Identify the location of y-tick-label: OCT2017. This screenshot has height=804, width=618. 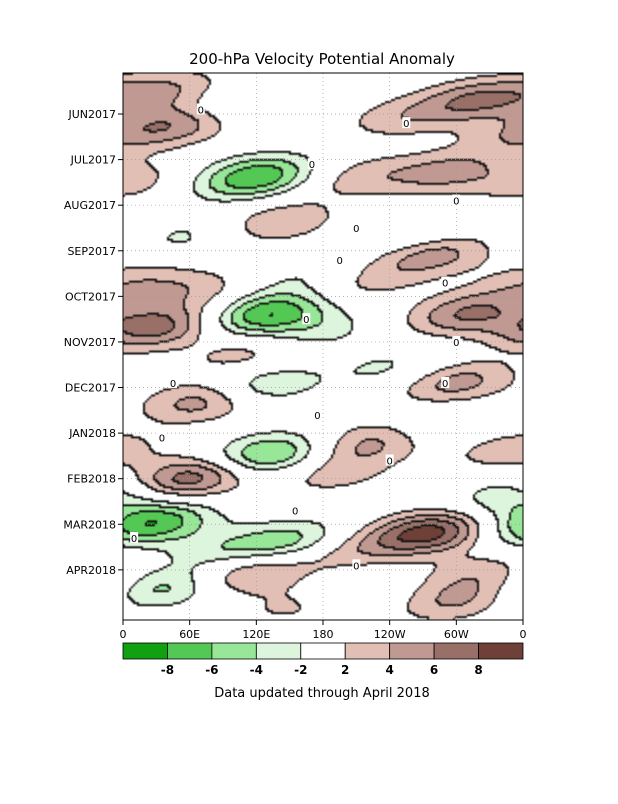
(90, 296).